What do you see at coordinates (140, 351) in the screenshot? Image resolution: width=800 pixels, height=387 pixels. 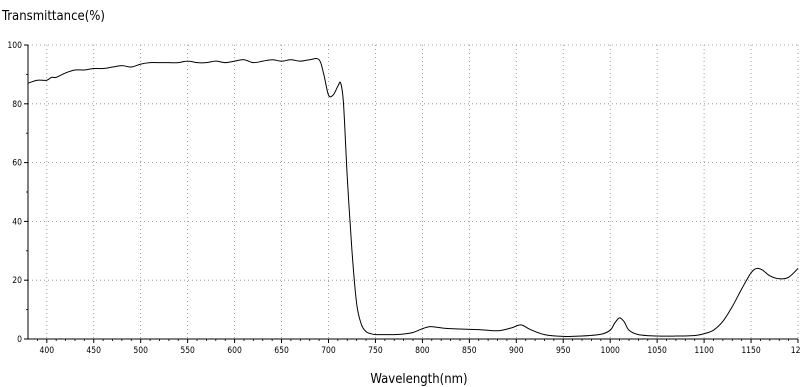 I see `x-tick-label: 500` at bounding box center [140, 351].